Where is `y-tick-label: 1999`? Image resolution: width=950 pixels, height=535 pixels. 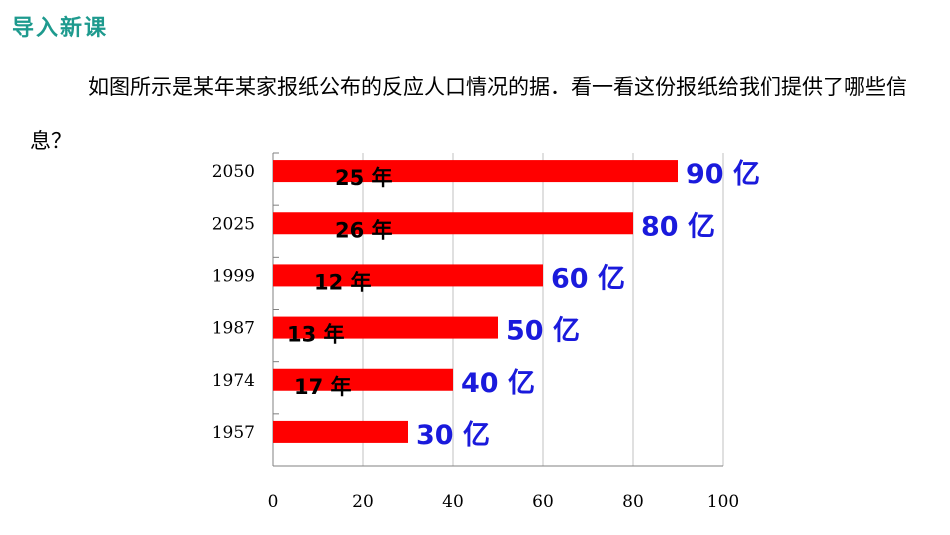 y-tick-label: 1999 is located at coordinates (233, 276).